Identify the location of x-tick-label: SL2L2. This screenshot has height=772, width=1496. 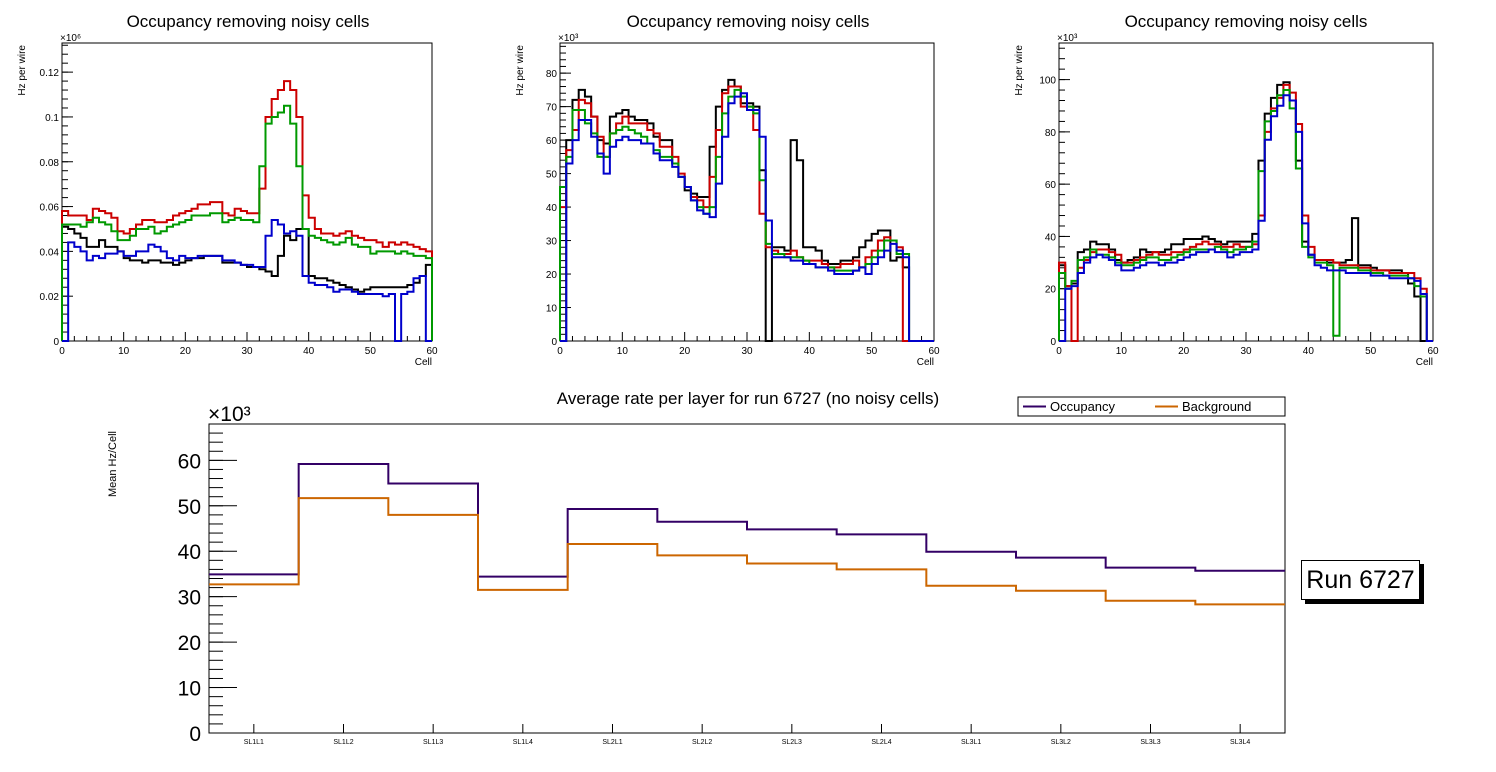
(702, 742).